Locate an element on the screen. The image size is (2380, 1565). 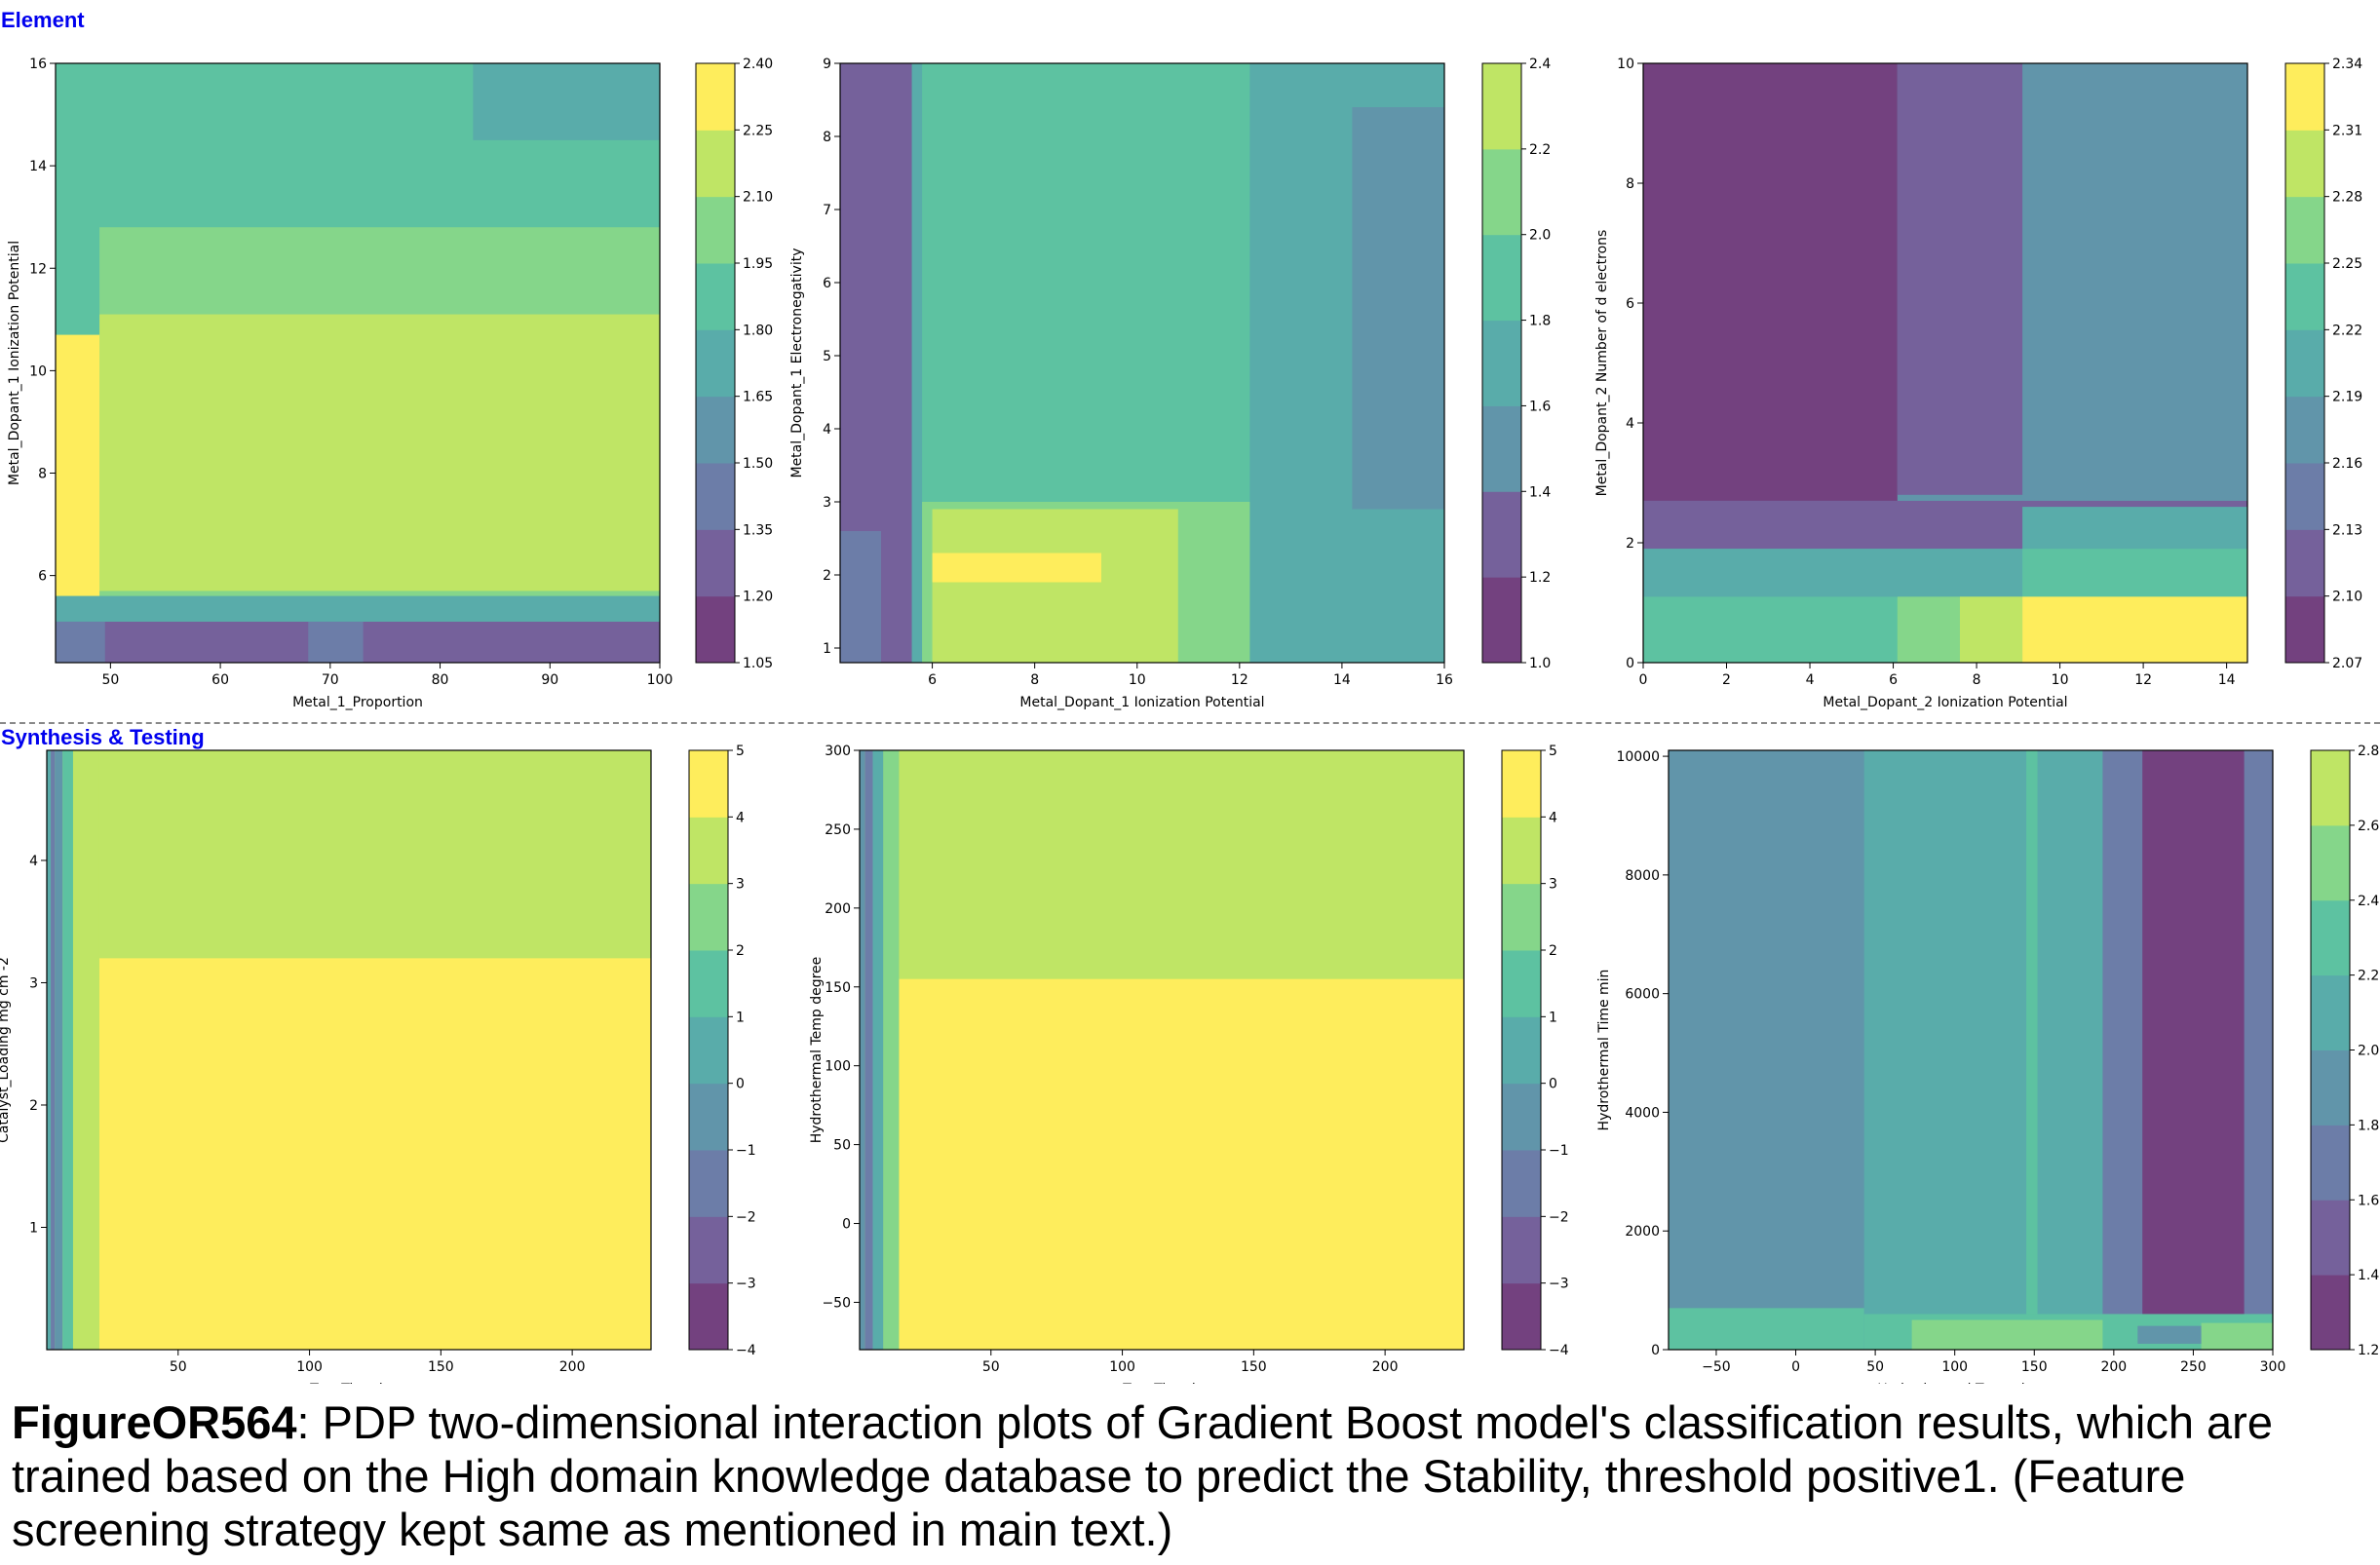
colorbar-tick-label: −3 is located at coordinates (1559, 1285).